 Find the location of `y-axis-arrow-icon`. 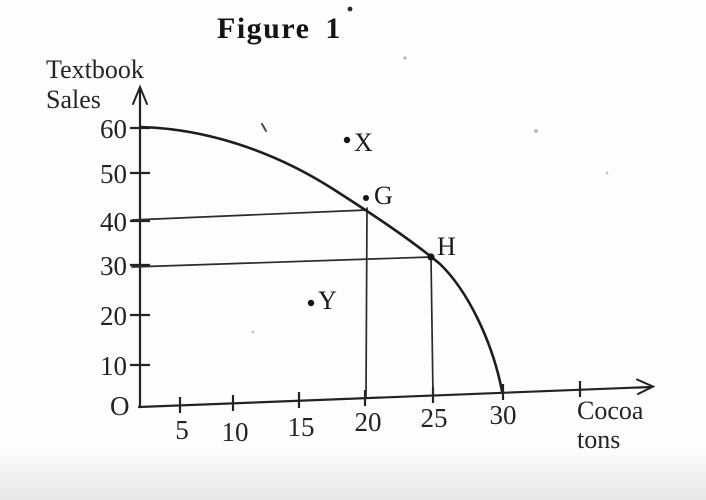

y-axis-arrow-icon is located at coordinates (140, 94).